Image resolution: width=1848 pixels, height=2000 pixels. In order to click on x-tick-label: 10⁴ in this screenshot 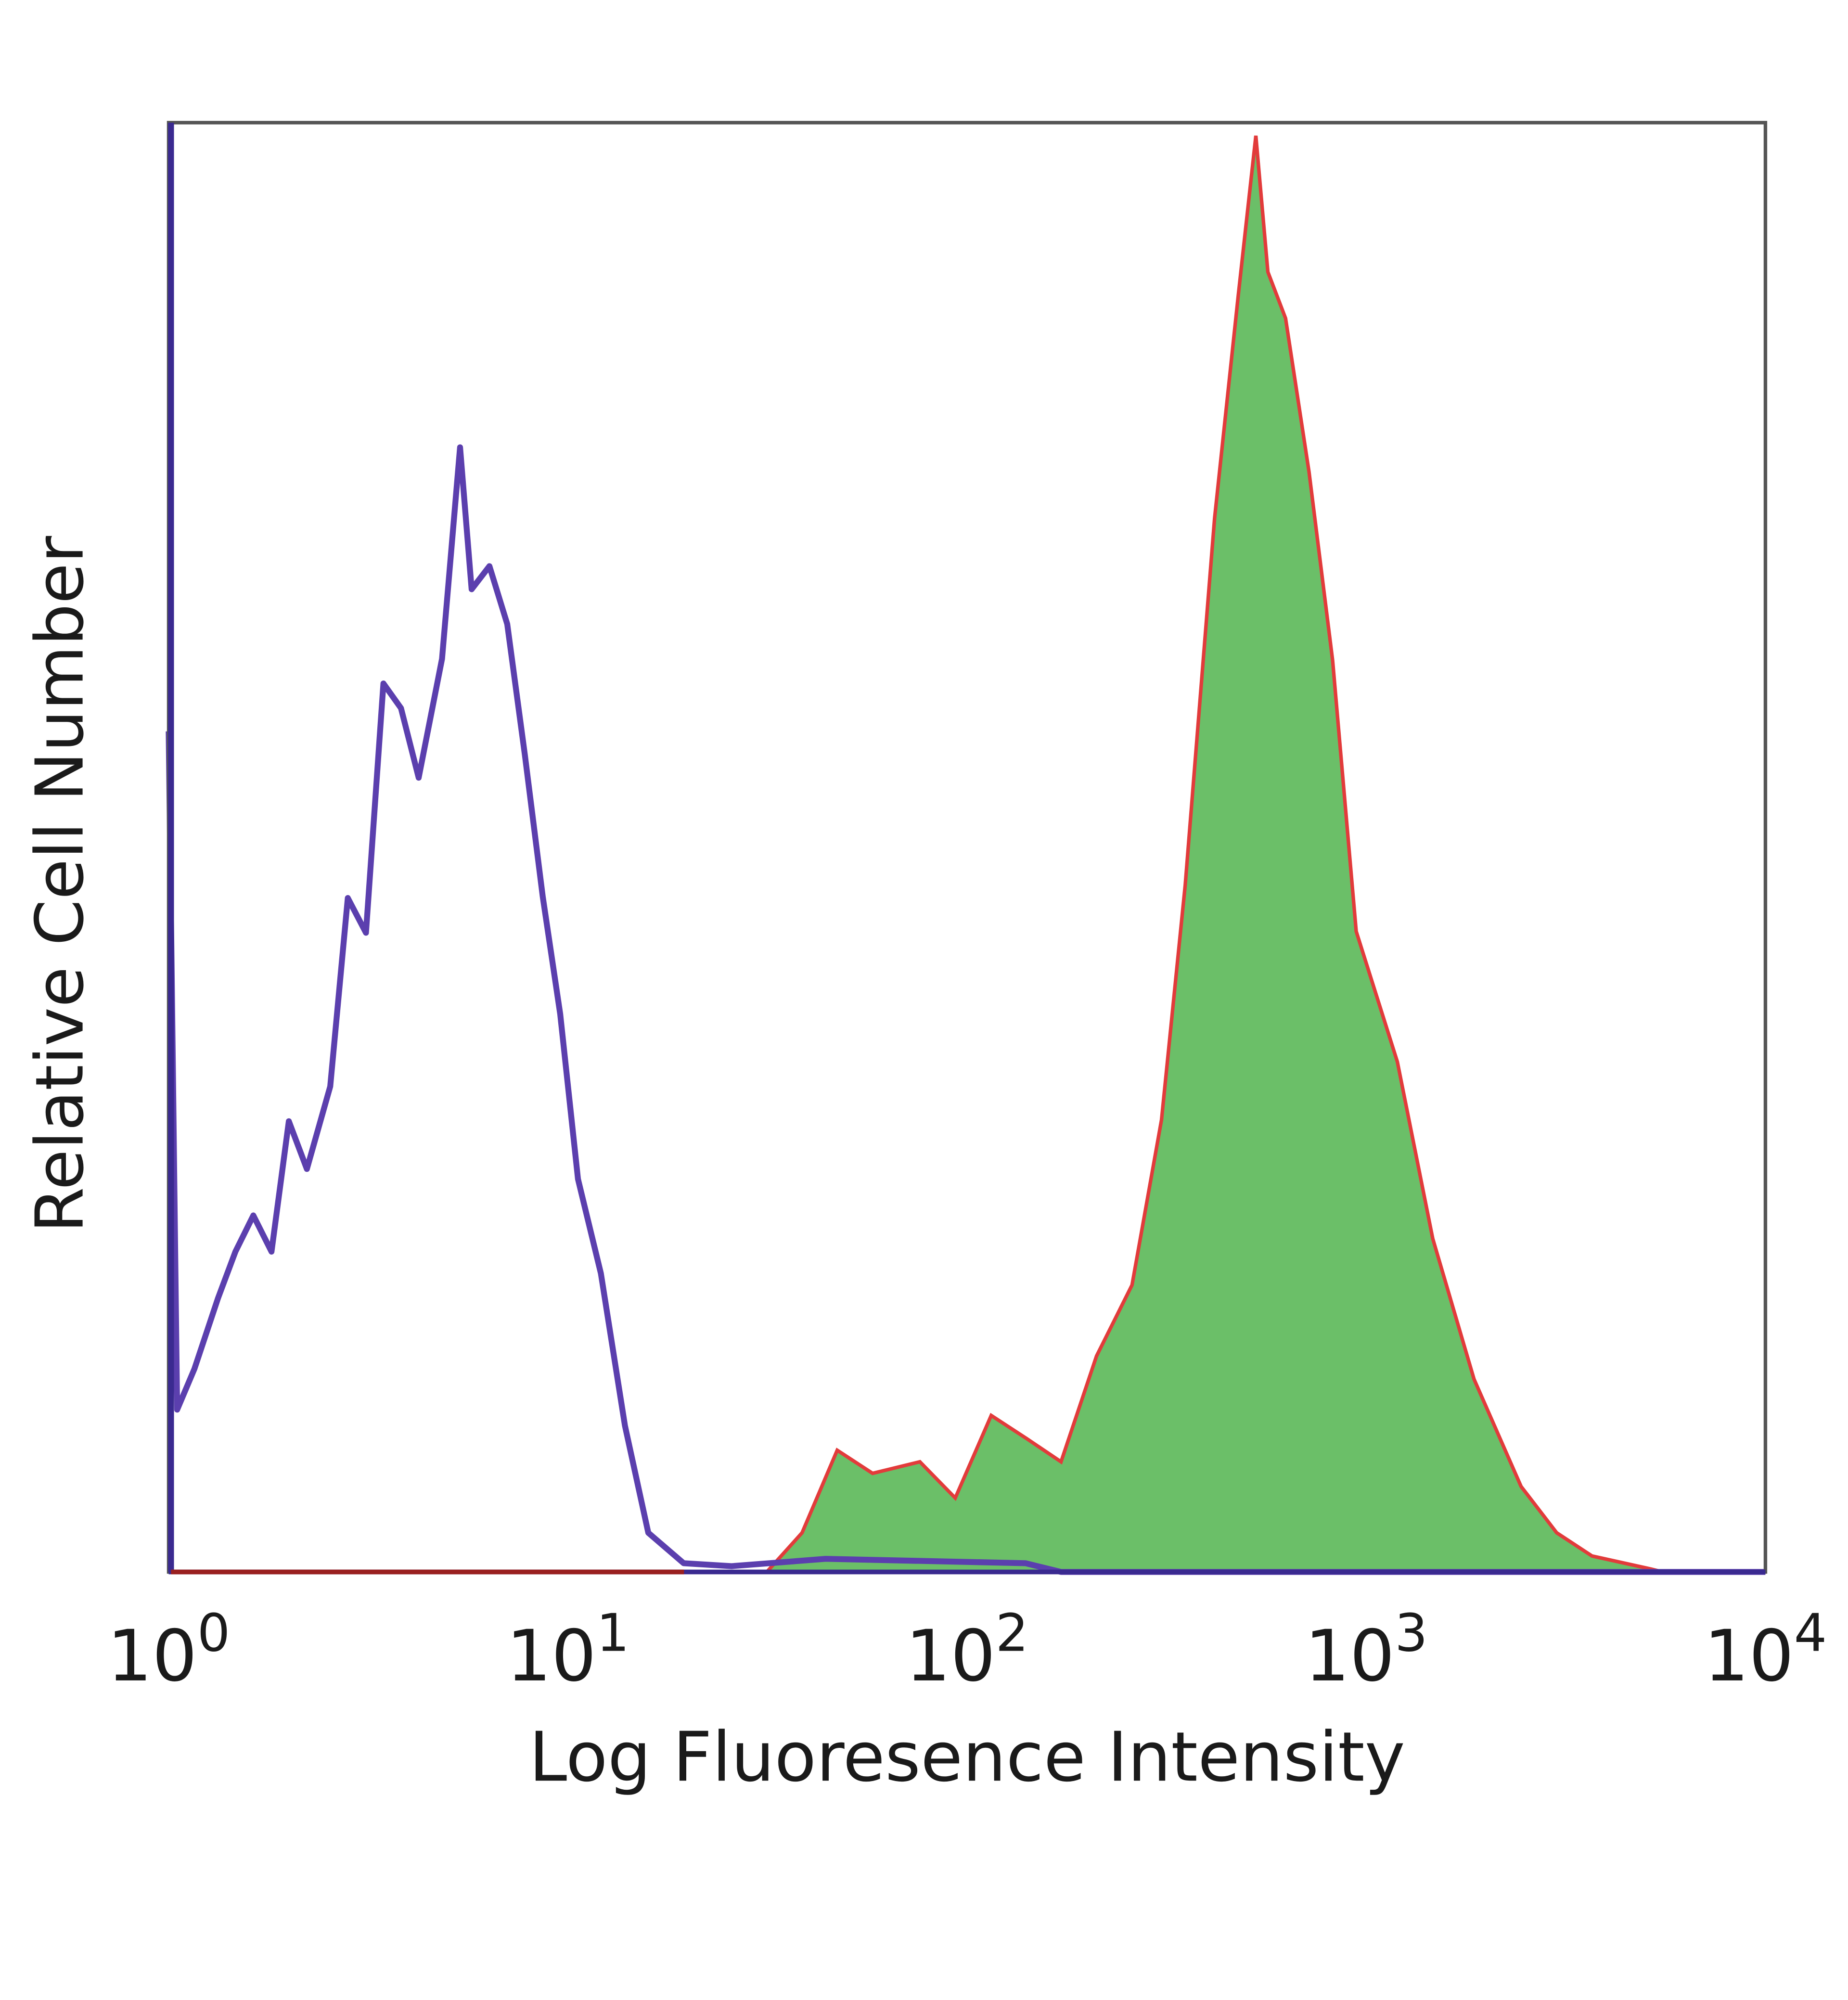, I will do `click(1765, 1650)`.